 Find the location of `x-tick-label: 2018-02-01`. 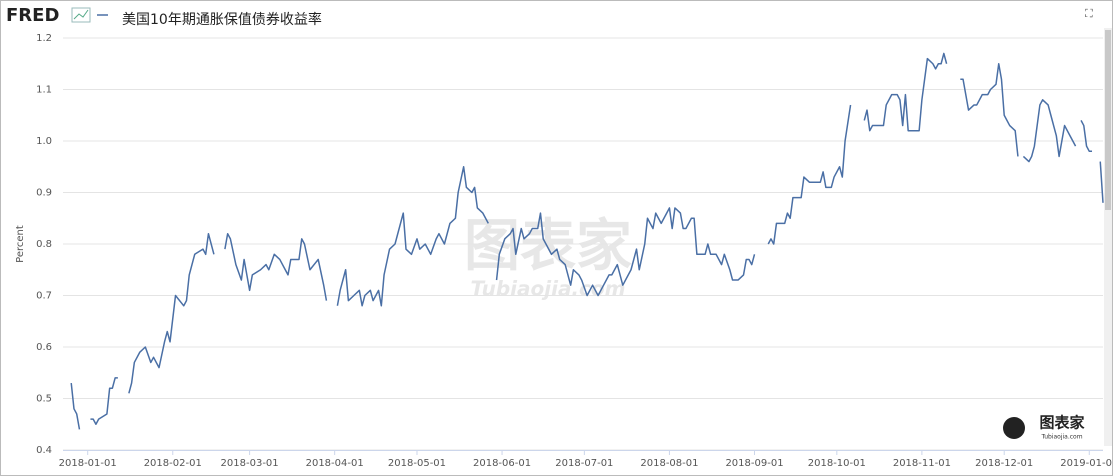

x-tick-label: 2018-02-01 is located at coordinates (173, 463).